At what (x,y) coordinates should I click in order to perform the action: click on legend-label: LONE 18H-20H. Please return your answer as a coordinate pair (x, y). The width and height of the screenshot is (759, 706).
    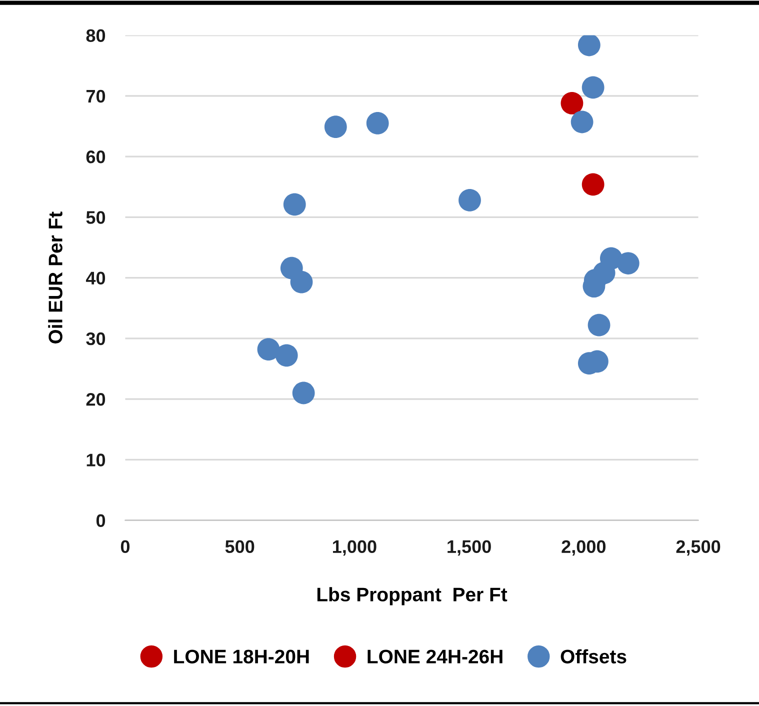
    Looking at the image, I should click on (241, 657).